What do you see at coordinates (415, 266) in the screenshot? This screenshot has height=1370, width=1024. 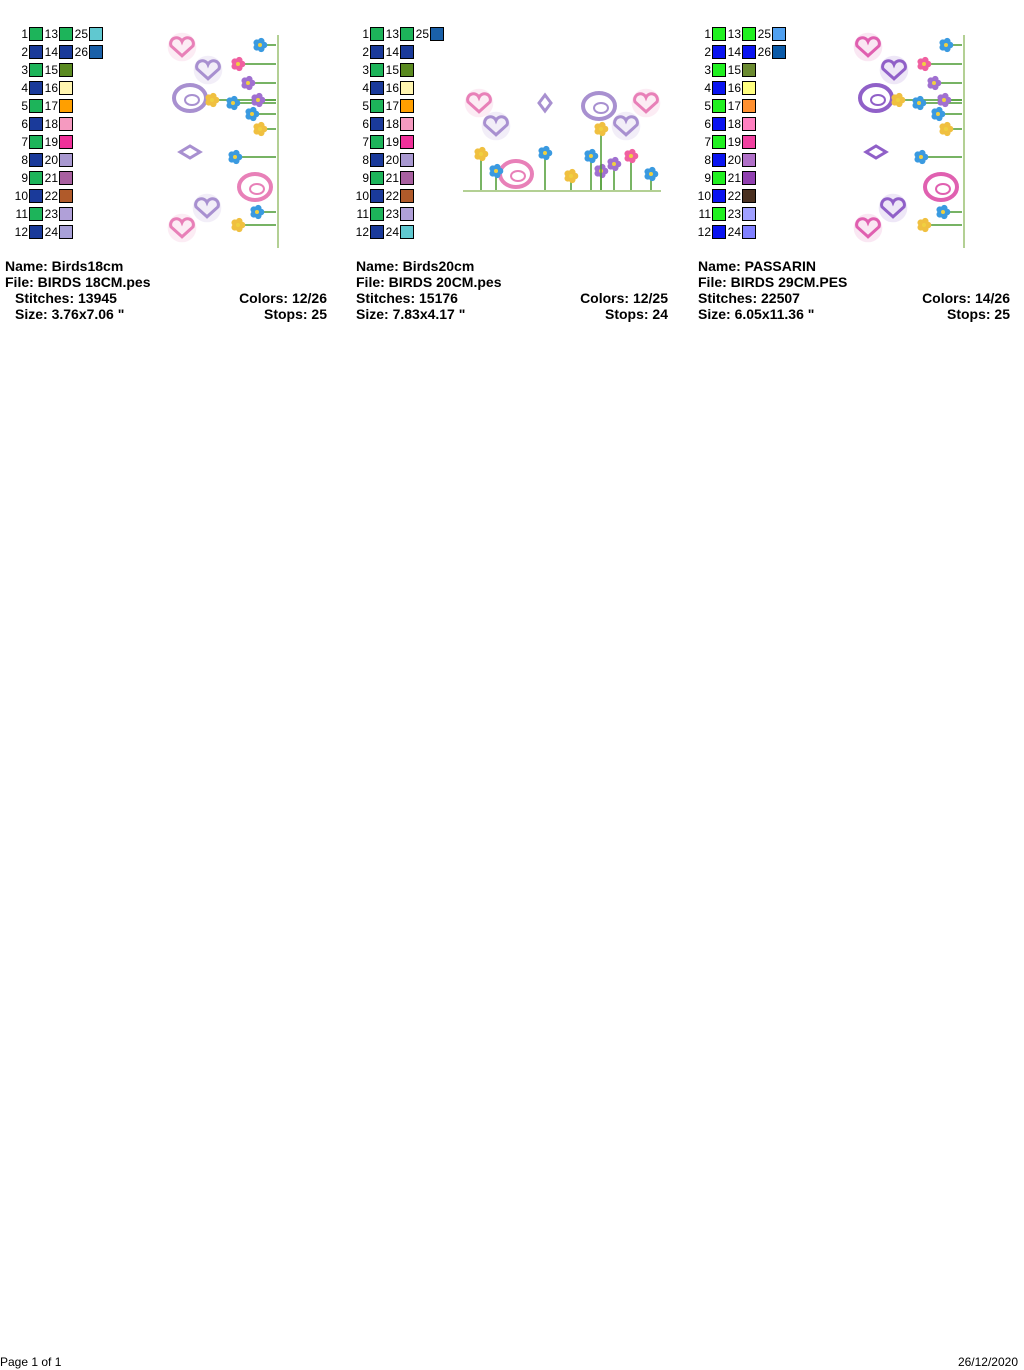 I see `design-name: Name: Birds20cm` at bounding box center [415, 266].